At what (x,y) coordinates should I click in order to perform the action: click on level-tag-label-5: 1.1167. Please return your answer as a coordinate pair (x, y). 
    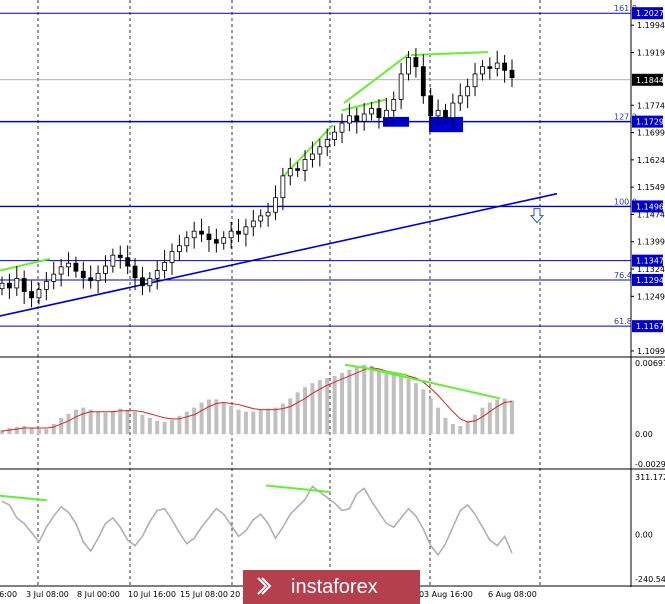
    Looking at the image, I should click on (650, 326).